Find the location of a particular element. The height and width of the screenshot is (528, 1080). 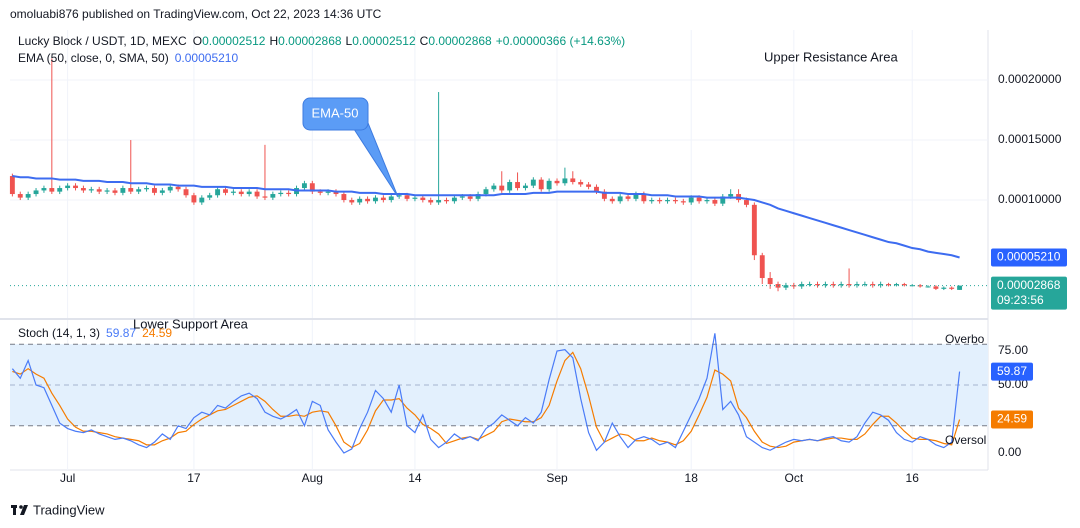

brand-name: TradingView is located at coordinates (69, 509).